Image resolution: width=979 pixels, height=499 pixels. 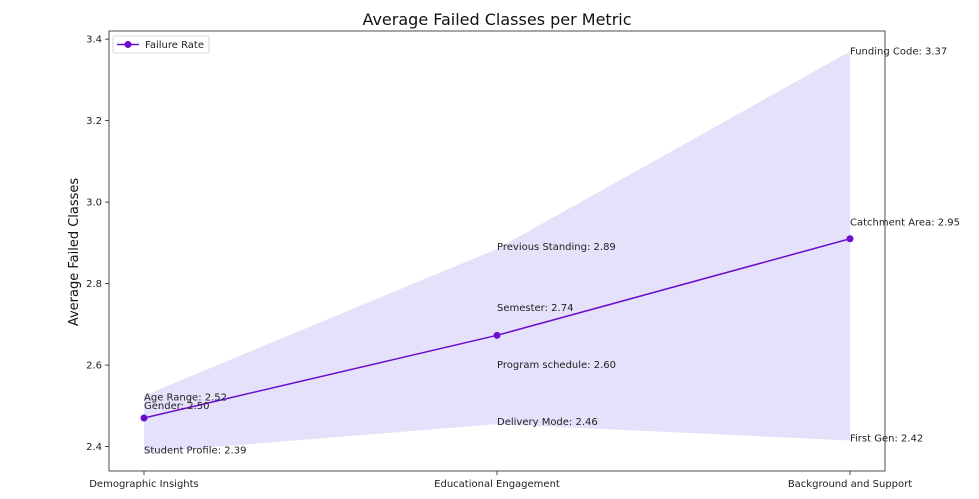 I want to click on y-tick-label: 2.6, so click(x=94, y=366).